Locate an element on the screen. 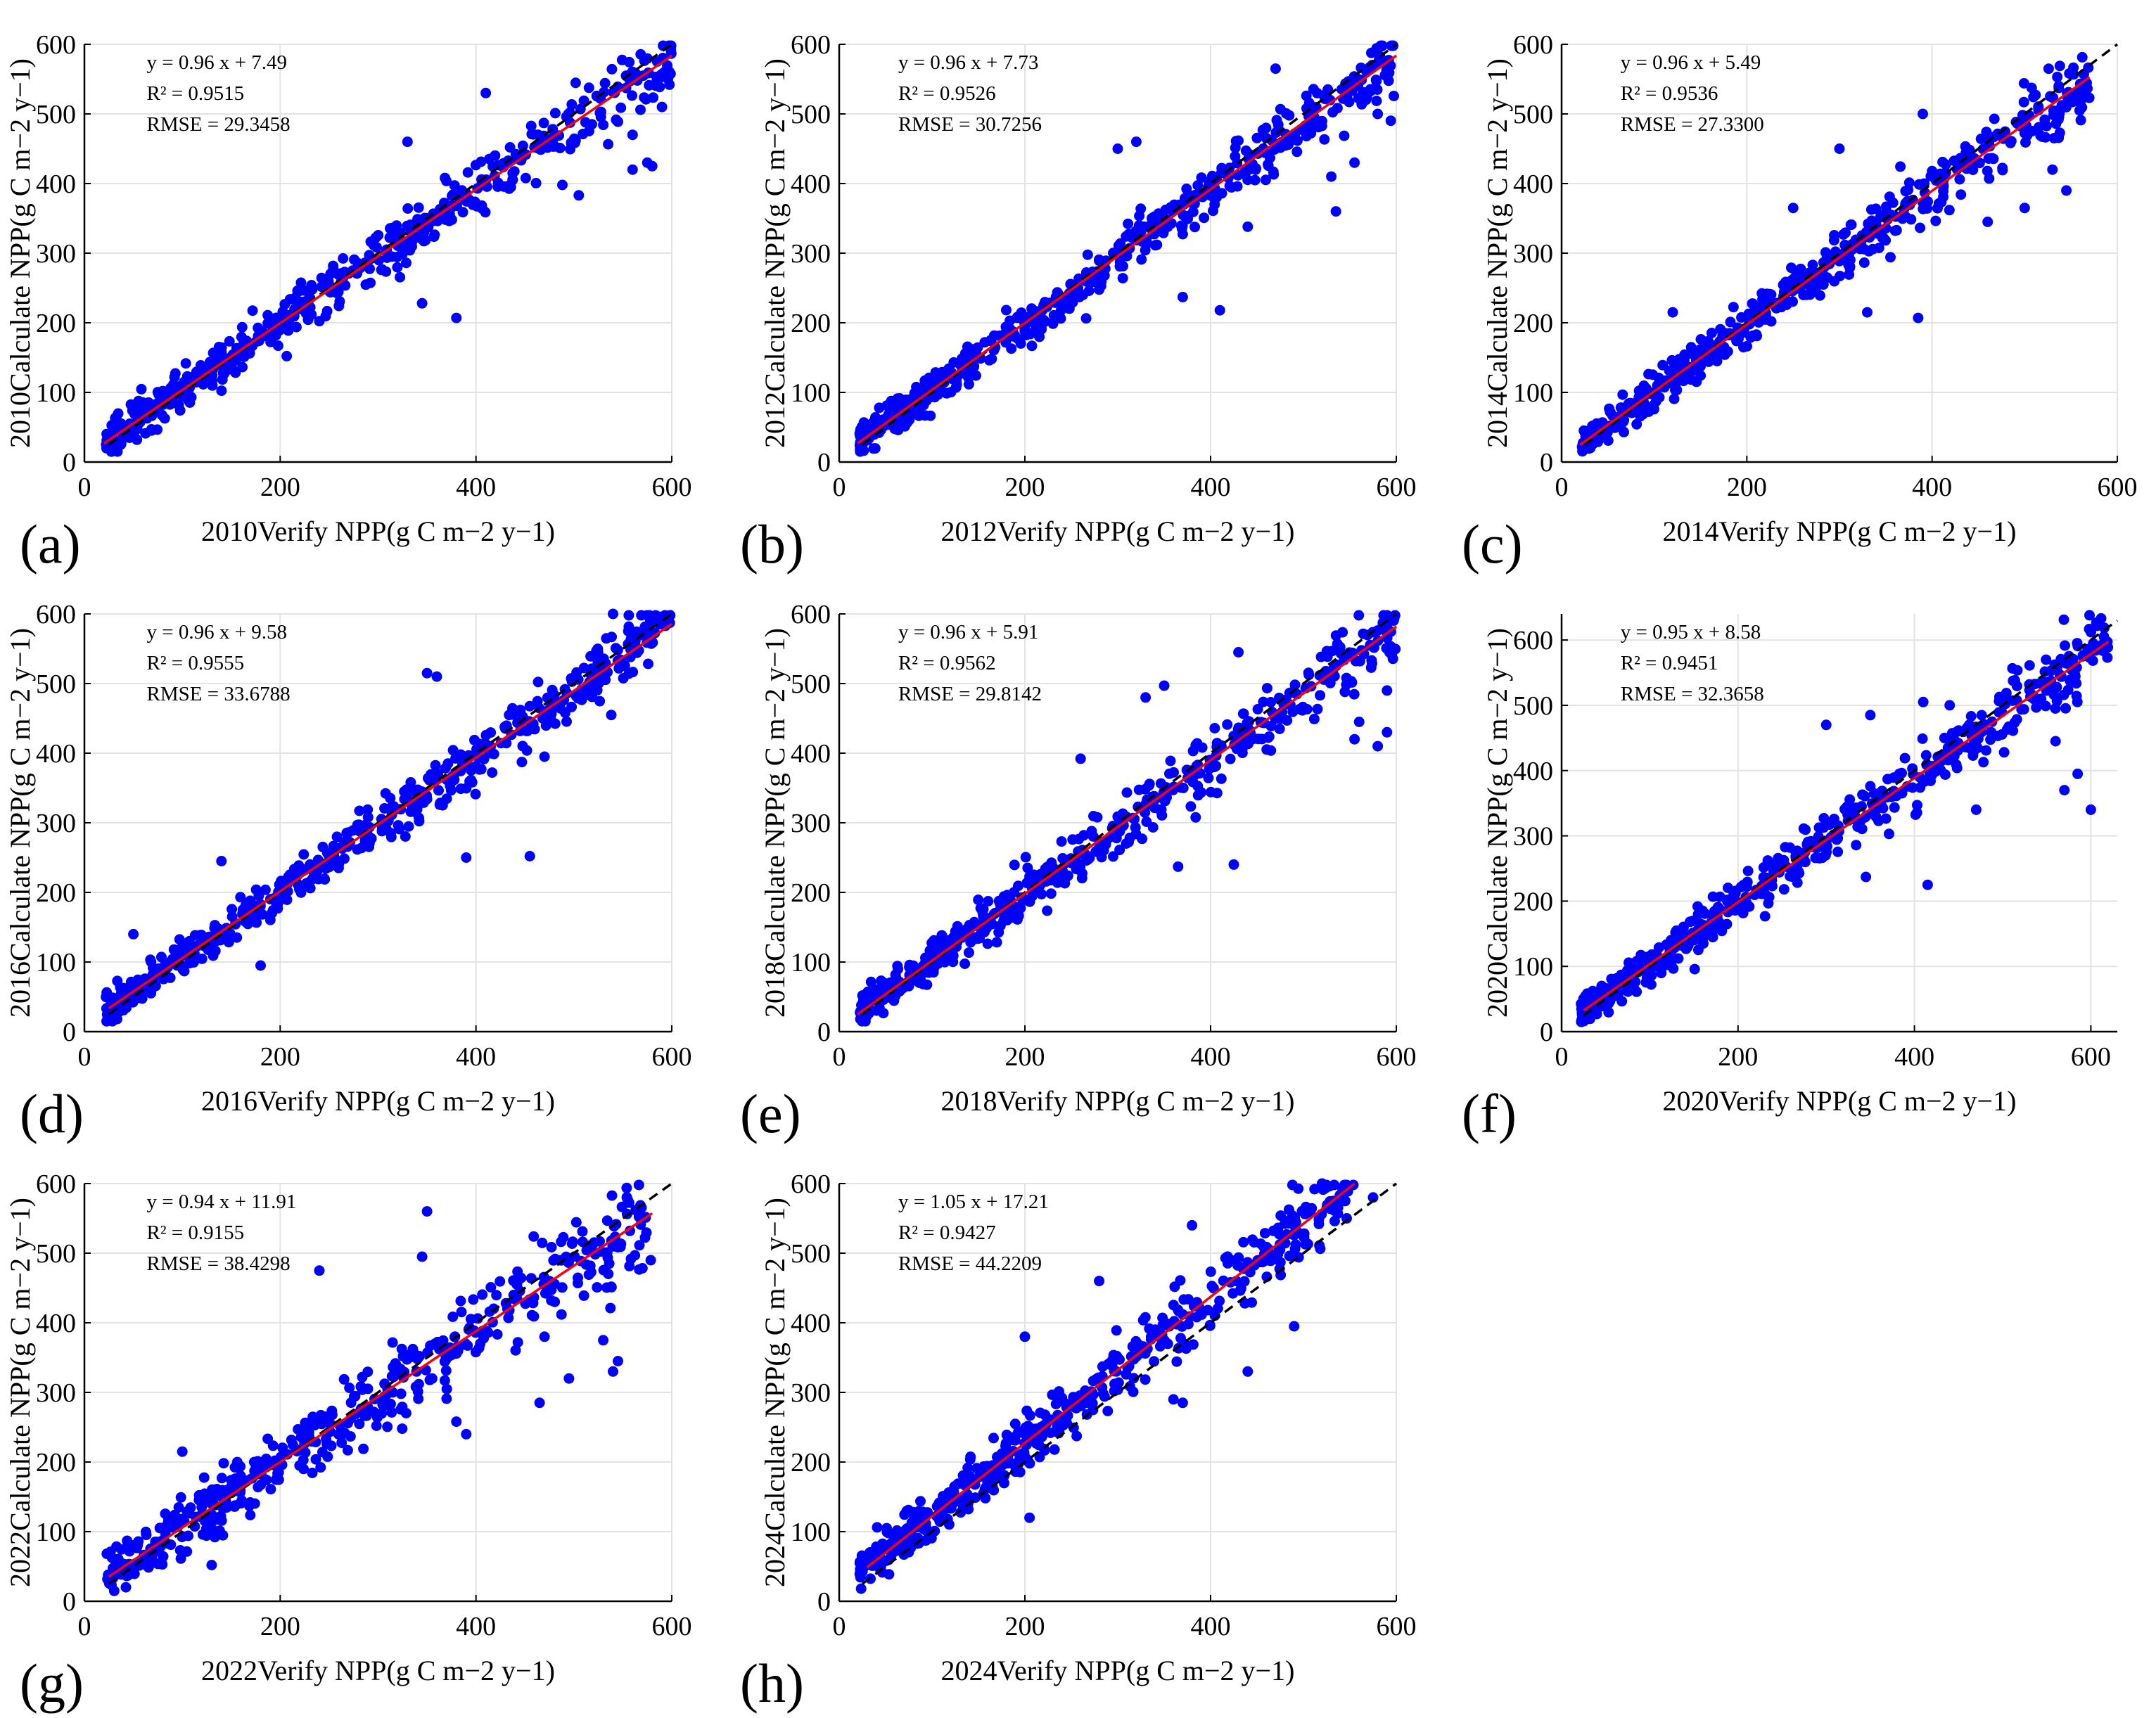 The height and width of the screenshot is (1718, 2156). y-tick-label: 400 is located at coordinates (56, 184).